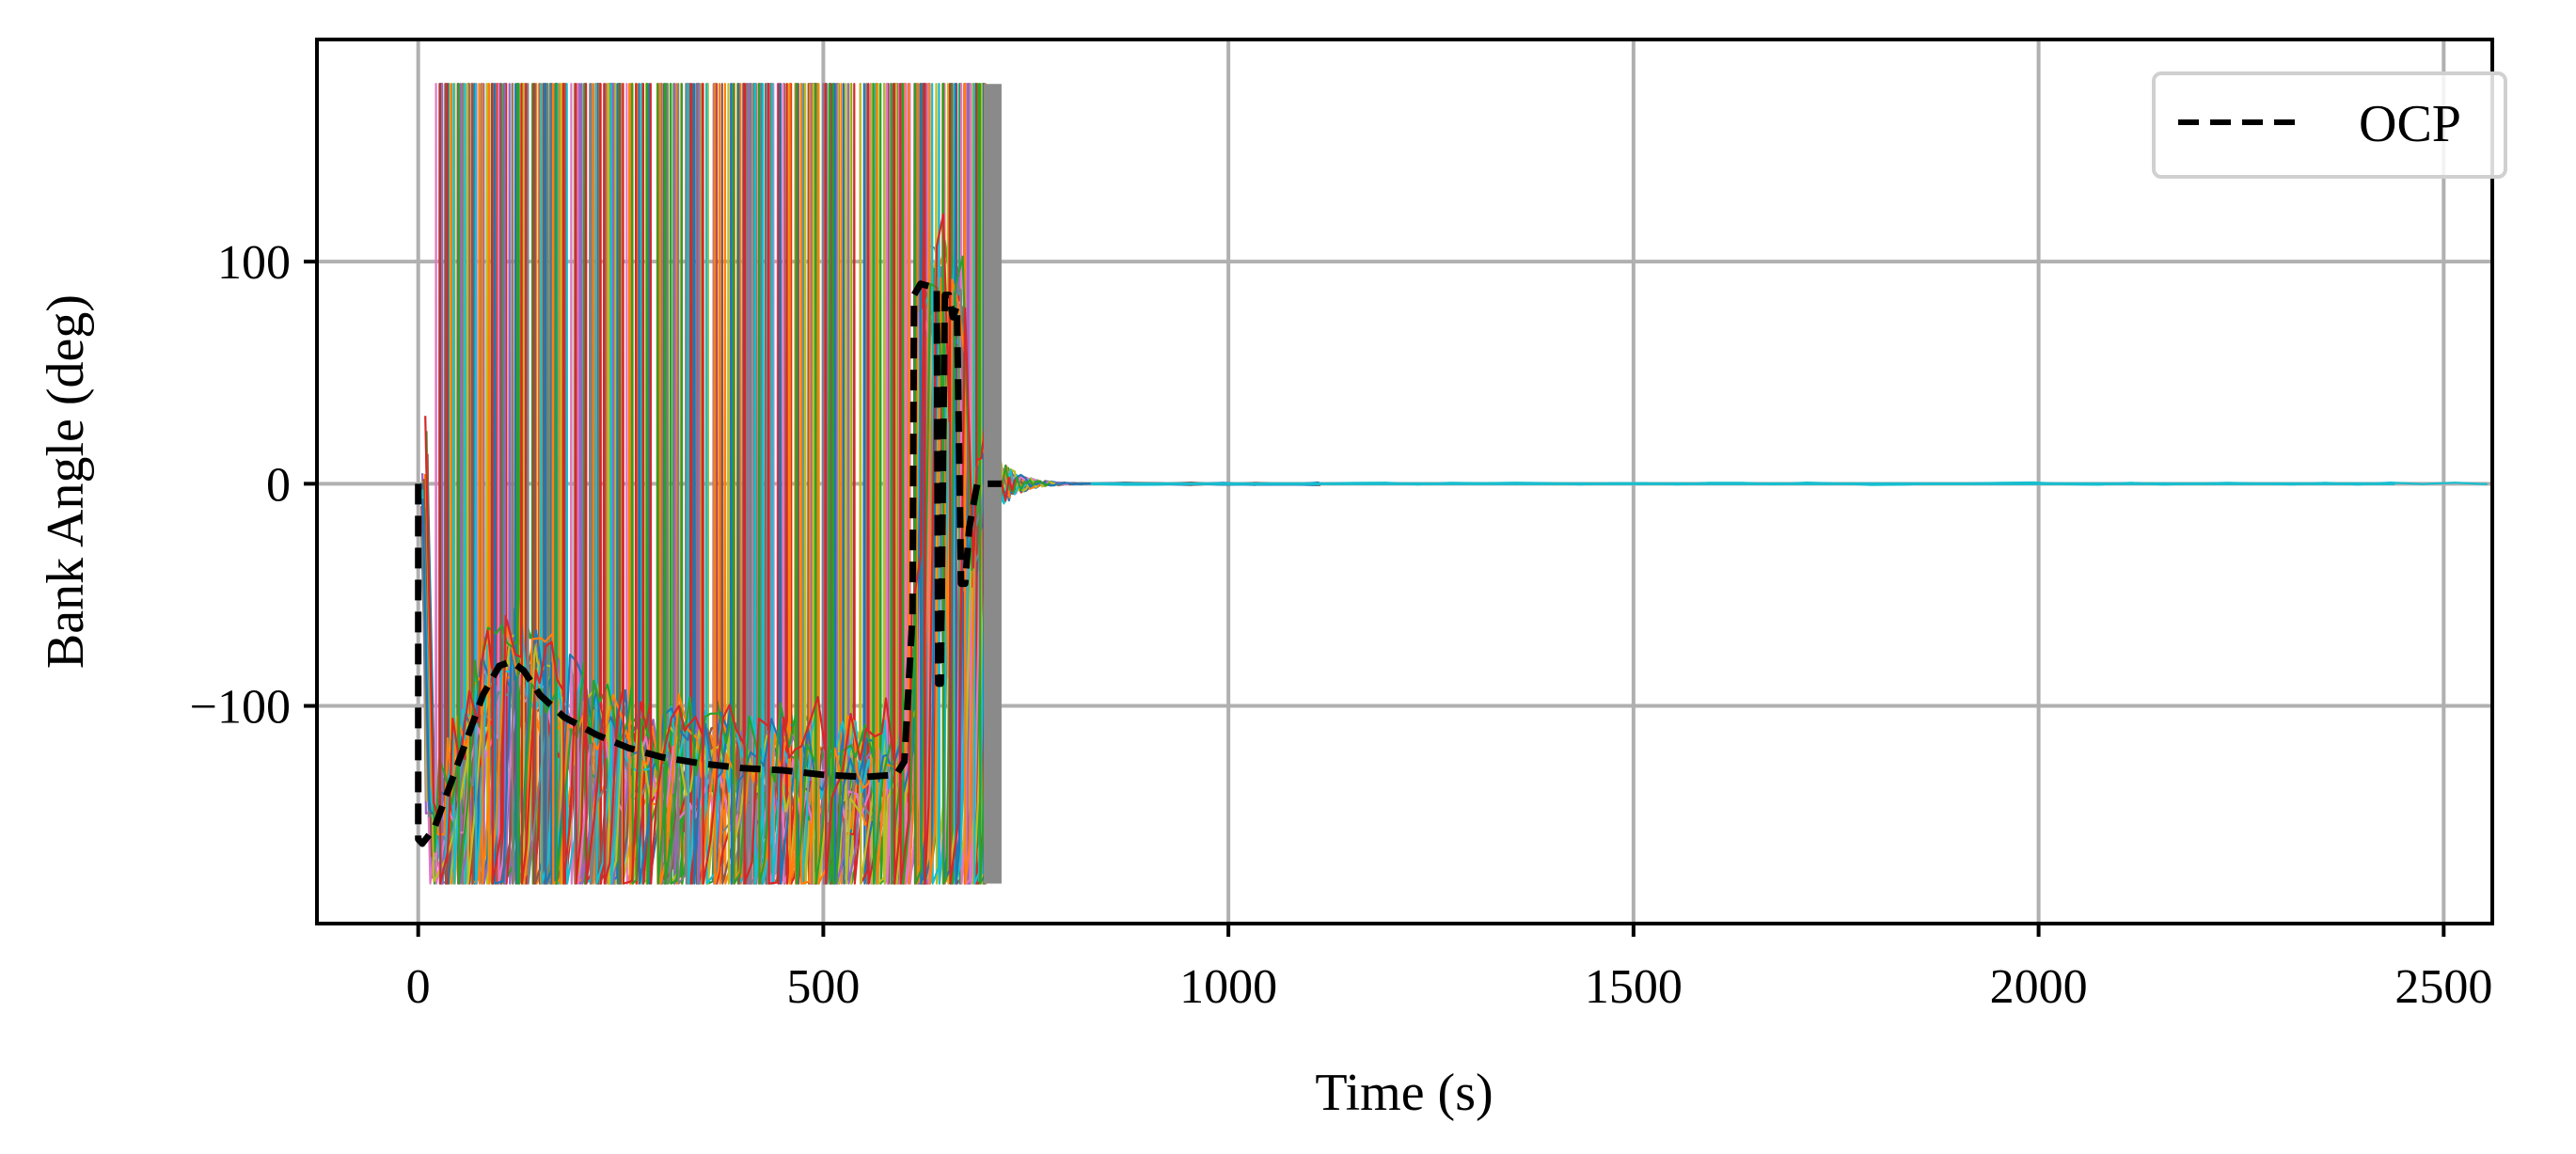  I want to click on ocp-series-line, so click(708, 563).